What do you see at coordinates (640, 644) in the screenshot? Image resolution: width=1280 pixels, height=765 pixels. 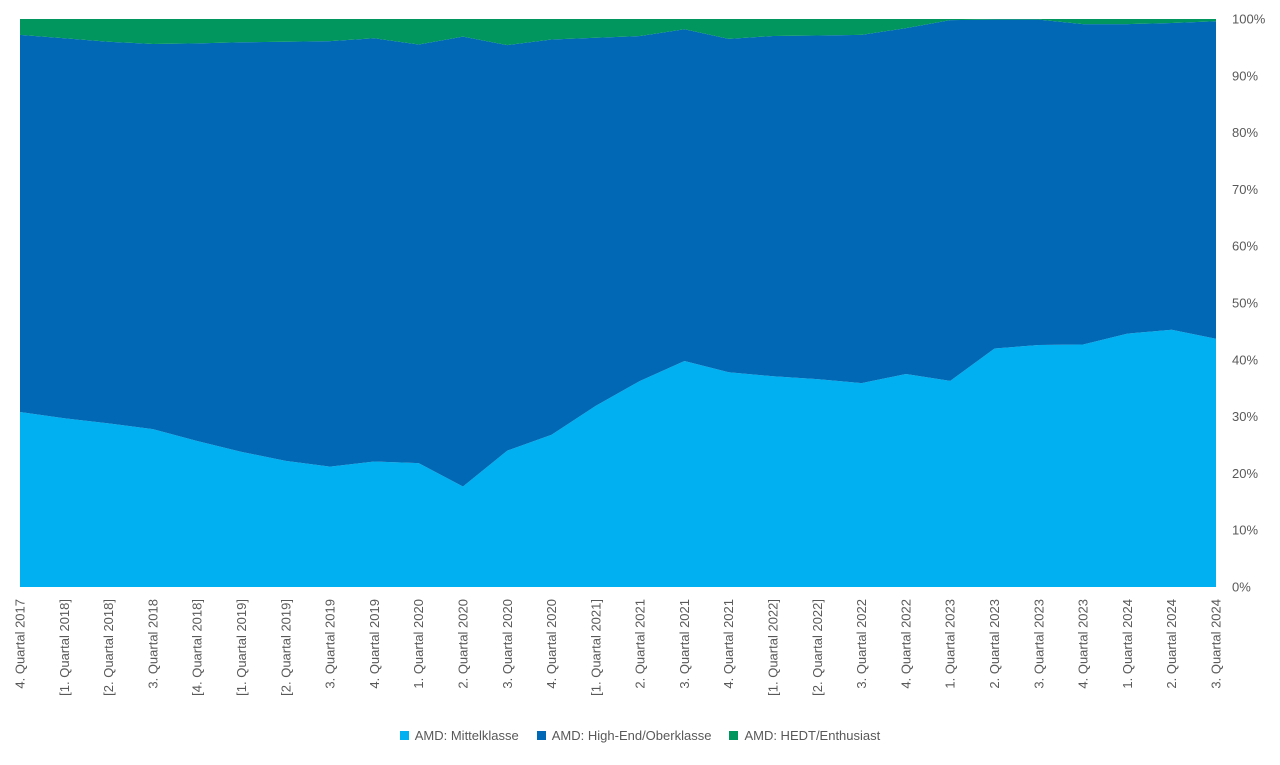 I see `x-tick-label: 2. Quartal 2021` at bounding box center [640, 644].